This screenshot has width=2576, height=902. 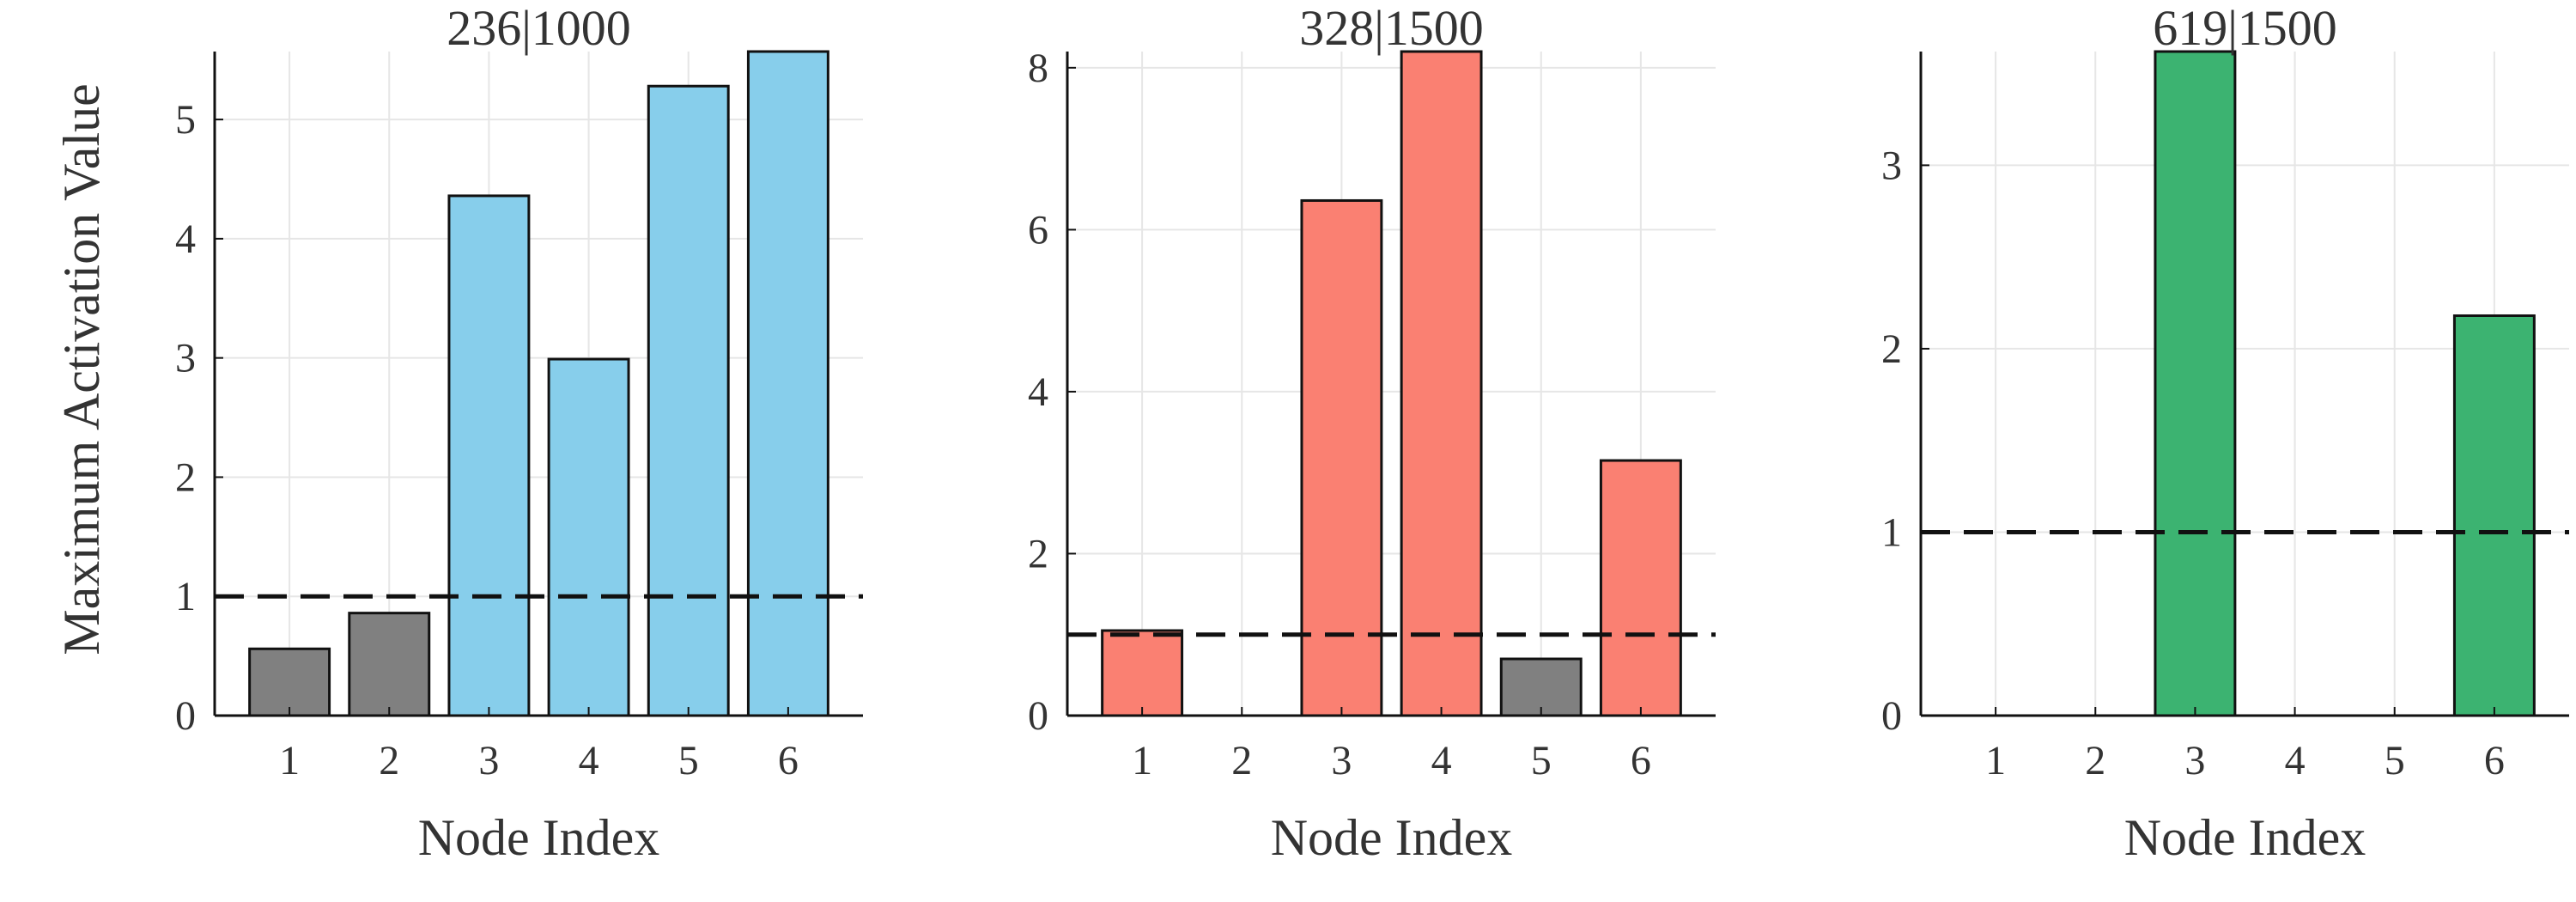 I want to click on y-tick-label: 5, so click(x=186, y=120).